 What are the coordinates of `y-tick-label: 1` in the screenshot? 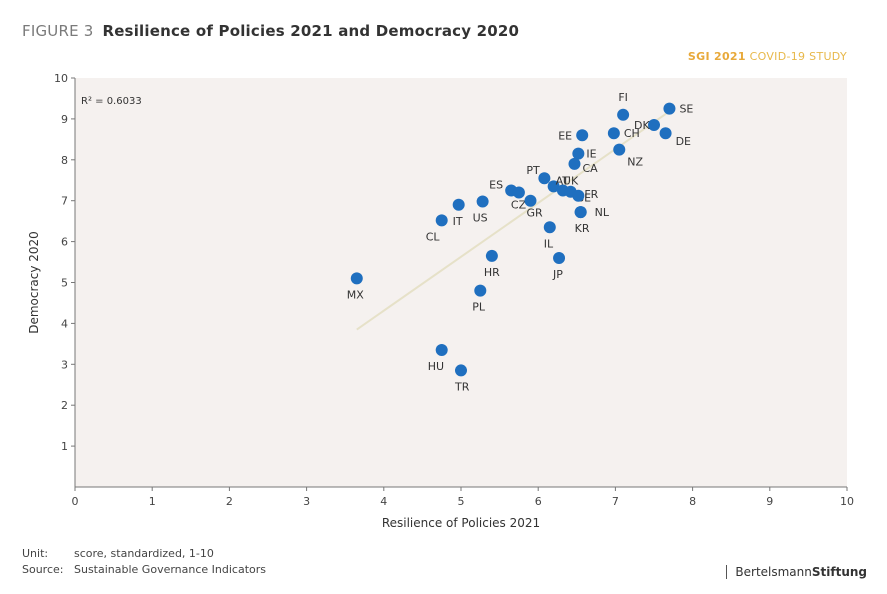 It's located at (64, 446).